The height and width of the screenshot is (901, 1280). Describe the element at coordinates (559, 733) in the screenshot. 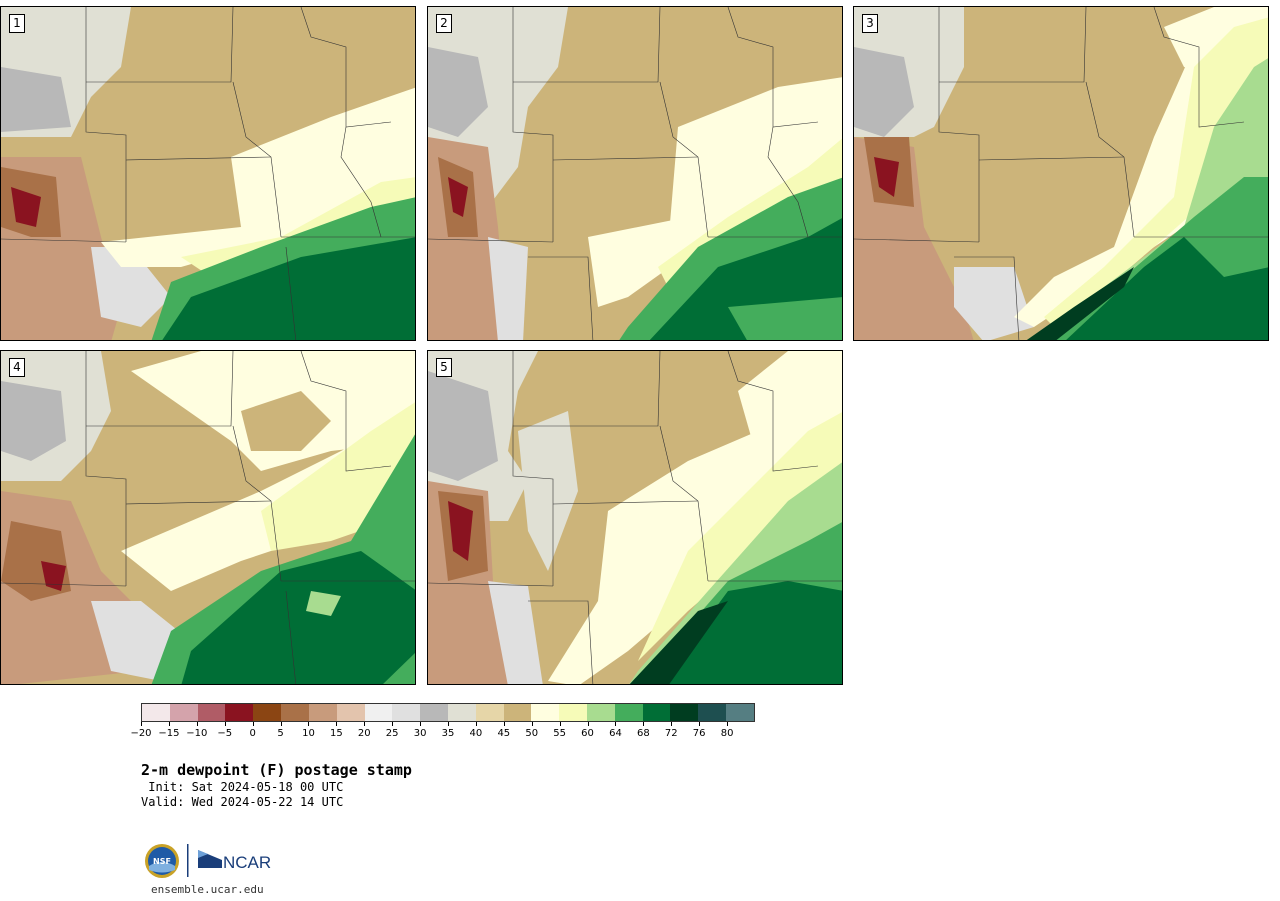

I see `colorbar-tick-label: 55` at that location.